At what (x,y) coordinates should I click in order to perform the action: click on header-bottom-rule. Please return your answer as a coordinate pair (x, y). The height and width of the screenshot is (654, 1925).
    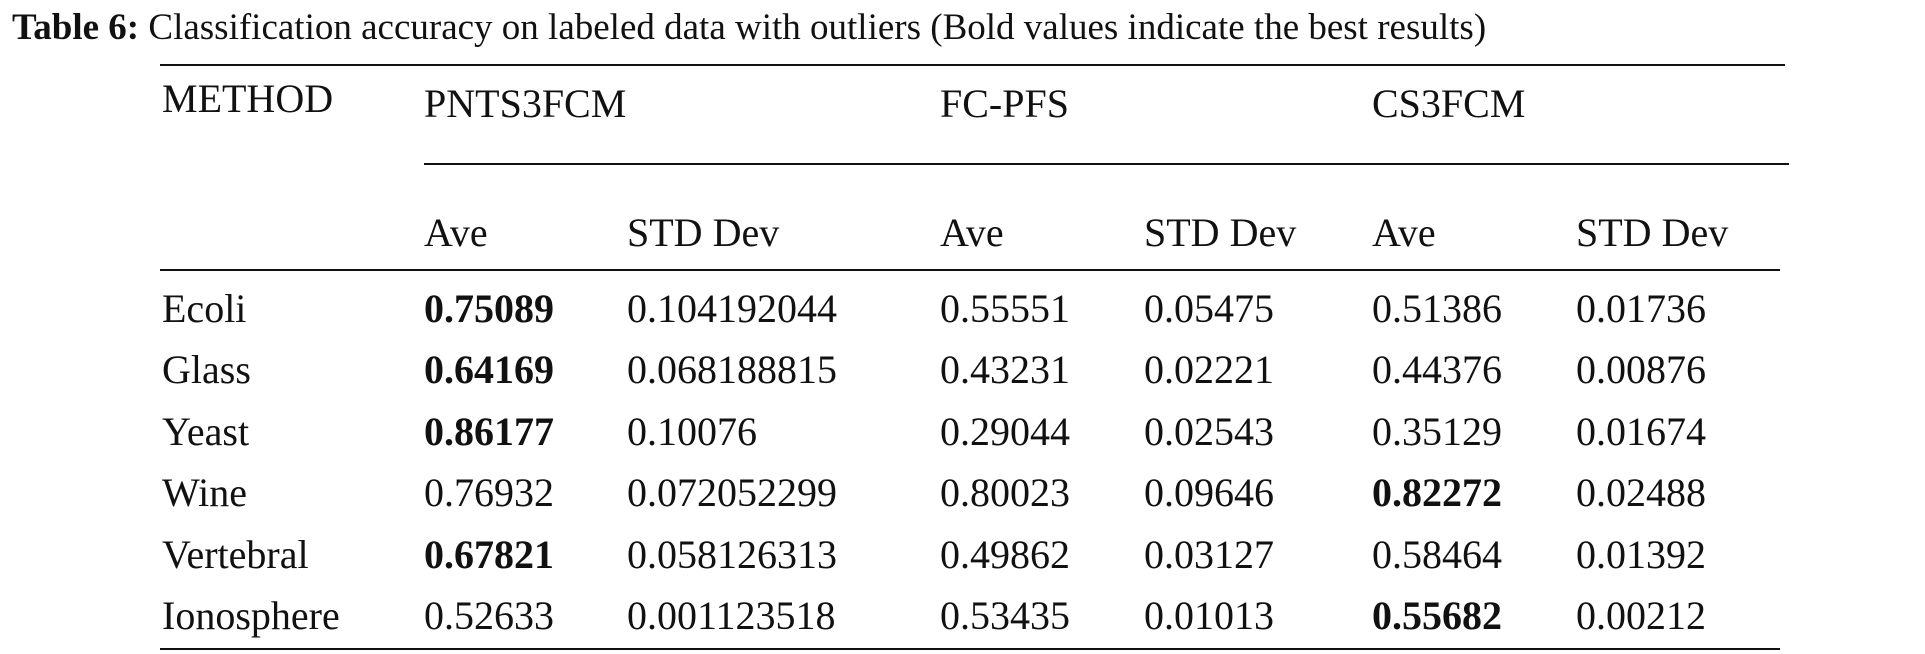
    Looking at the image, I should click on (970, 270).